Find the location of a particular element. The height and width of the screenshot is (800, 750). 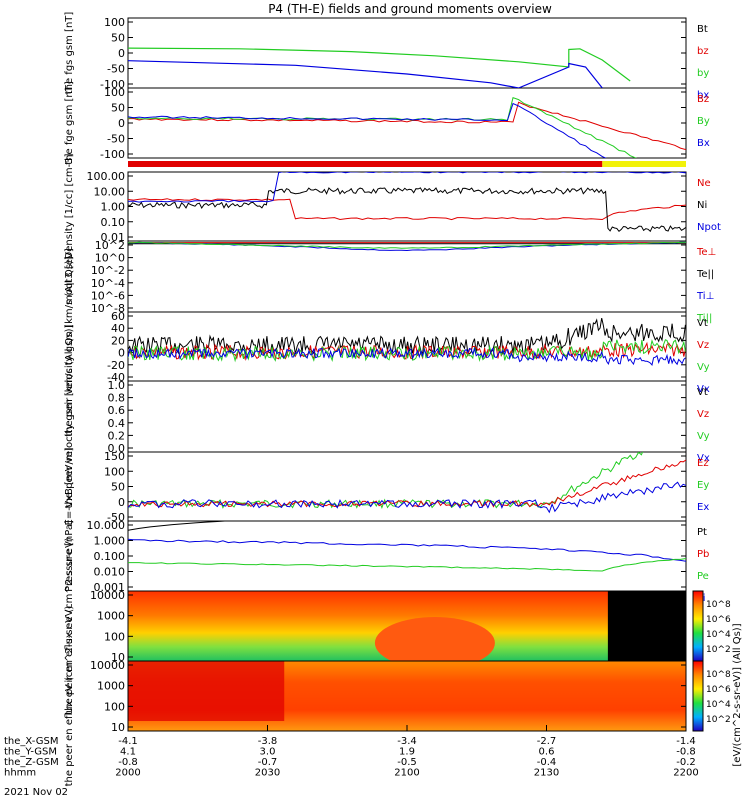

legend-Ne: Ne is located at coordinates (704, 183).